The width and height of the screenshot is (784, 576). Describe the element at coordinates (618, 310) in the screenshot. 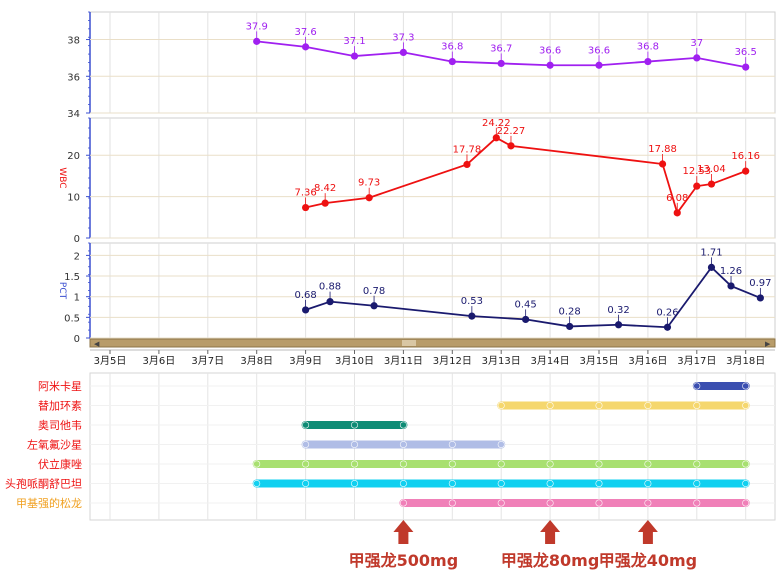

I see `data-label: 0.32` at that location.